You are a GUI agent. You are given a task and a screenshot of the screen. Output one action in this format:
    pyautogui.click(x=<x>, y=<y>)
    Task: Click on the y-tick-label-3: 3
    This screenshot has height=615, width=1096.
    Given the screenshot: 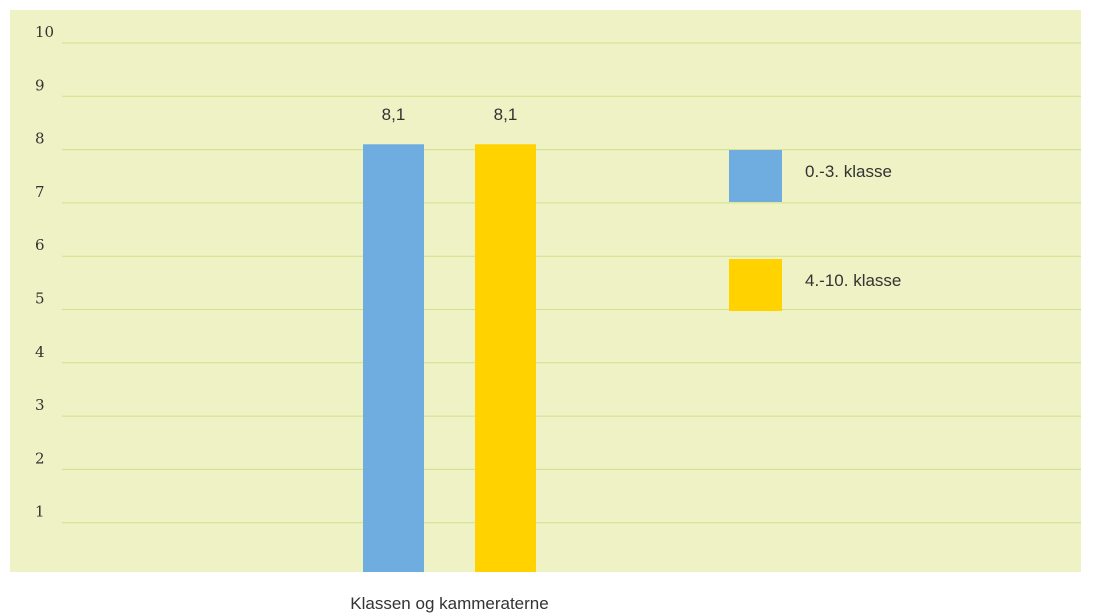 What is the action you would take?
    pyautogui.click(x=40, y=405)
    